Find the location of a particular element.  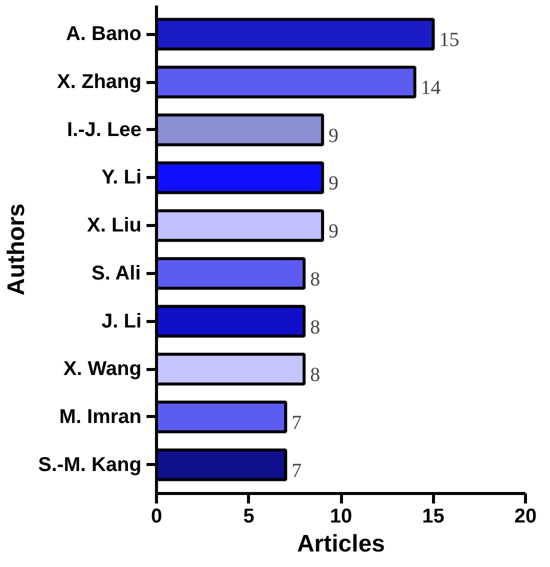

data-label: 14 is located at coordinates (430, 88).